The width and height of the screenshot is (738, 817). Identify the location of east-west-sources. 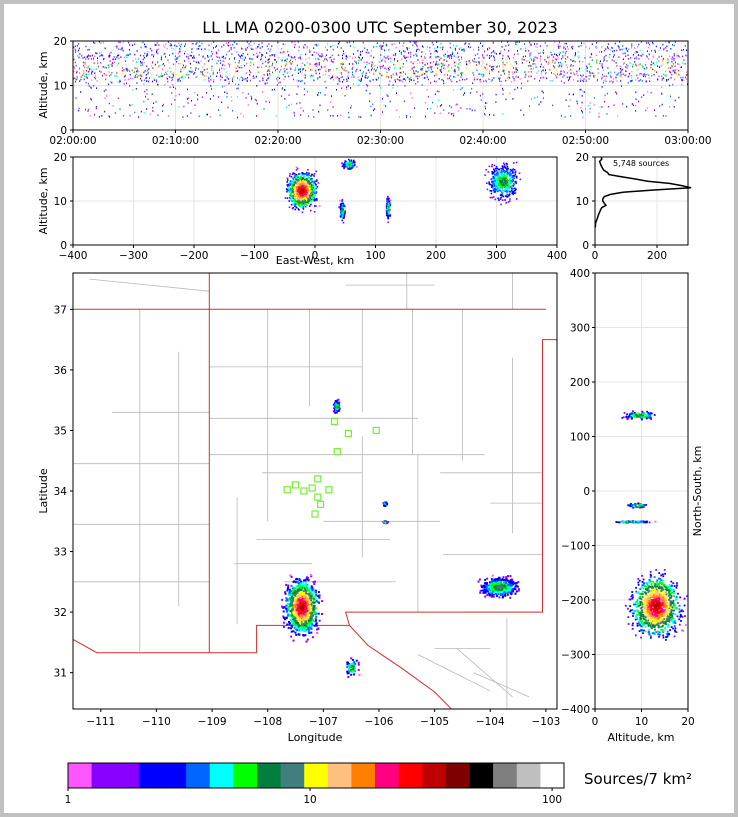
(403, 191).